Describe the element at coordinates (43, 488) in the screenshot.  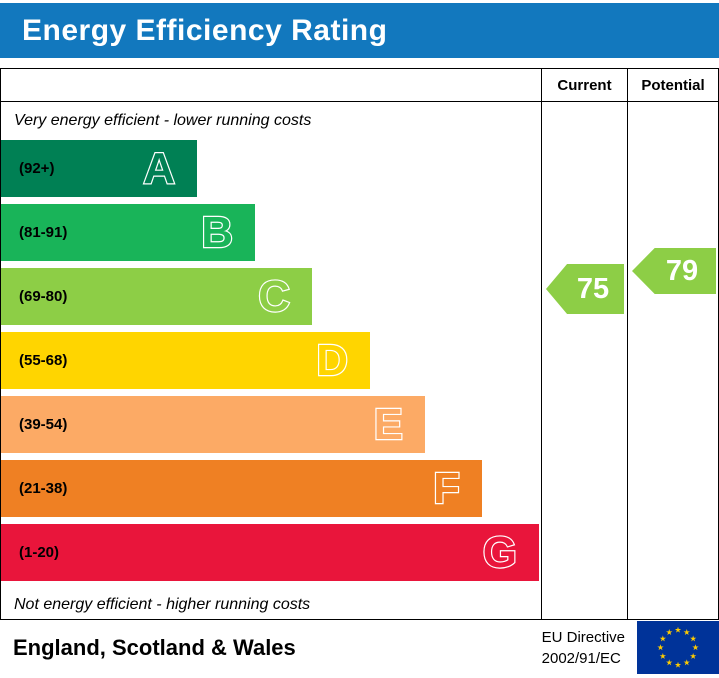
I see `band-range: (21-38)` at that location.